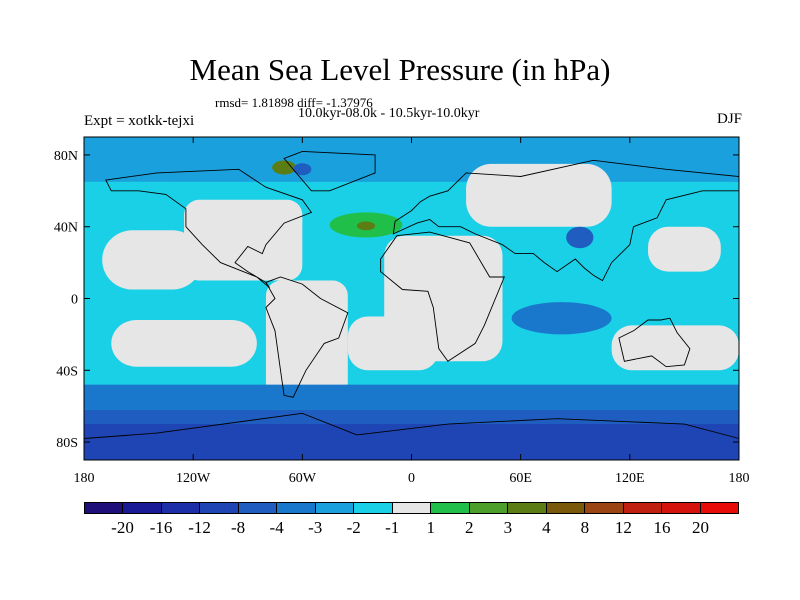 The image size is (800, 600). I want to click on colorbar-label: 1, so click(431, 527).